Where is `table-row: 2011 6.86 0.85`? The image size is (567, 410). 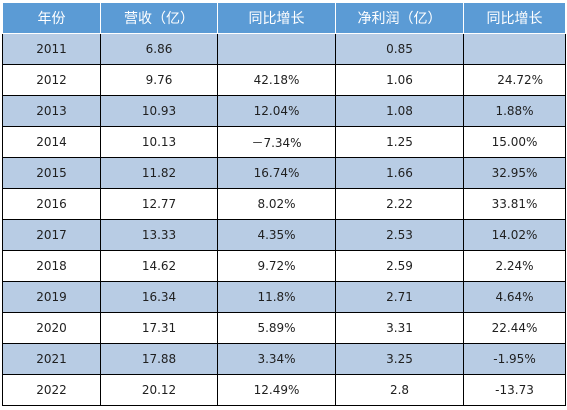 table-row: 2011 6.86 0.85 is located at coordinates (284, 49).